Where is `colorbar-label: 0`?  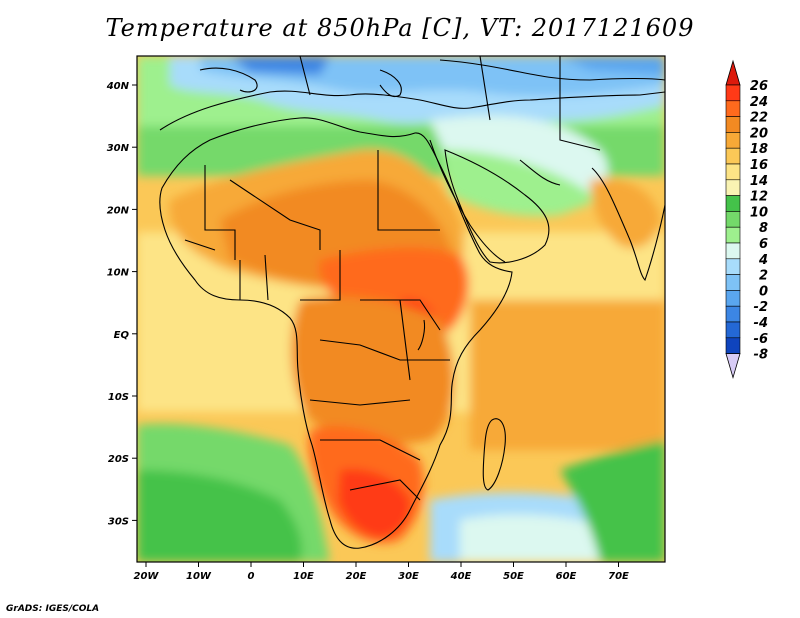 colorbar-label: 0 is located at coordinates (763, 291).